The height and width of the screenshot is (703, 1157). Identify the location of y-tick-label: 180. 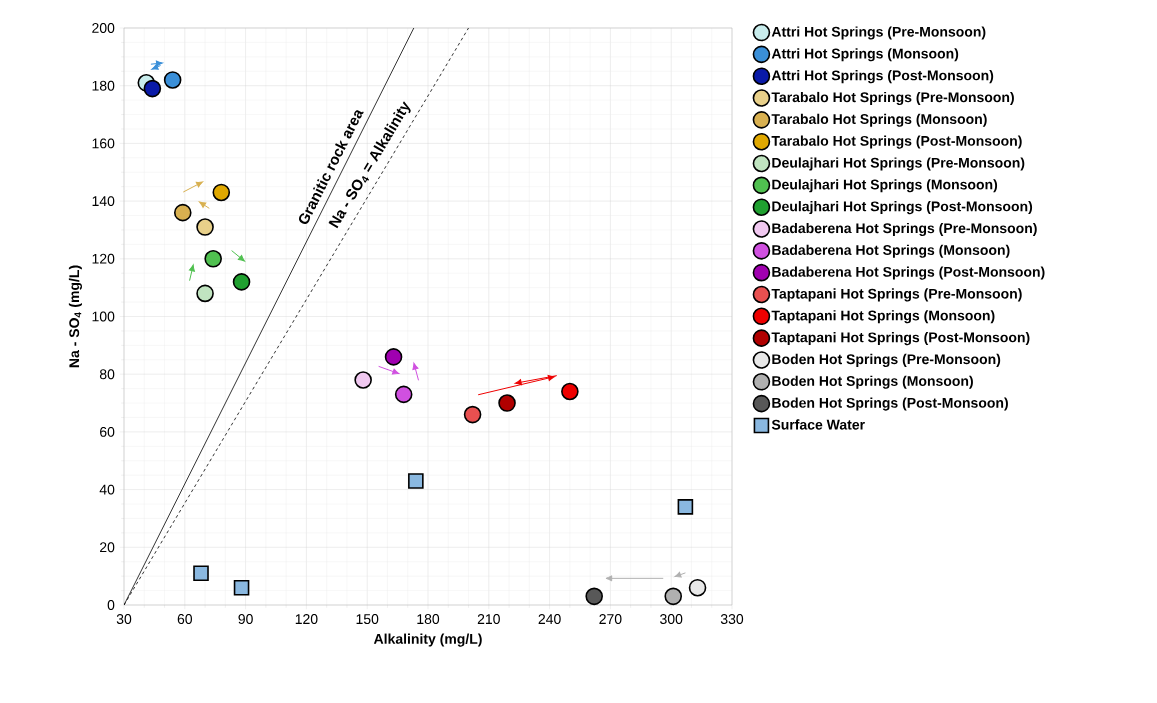
(103, 85).